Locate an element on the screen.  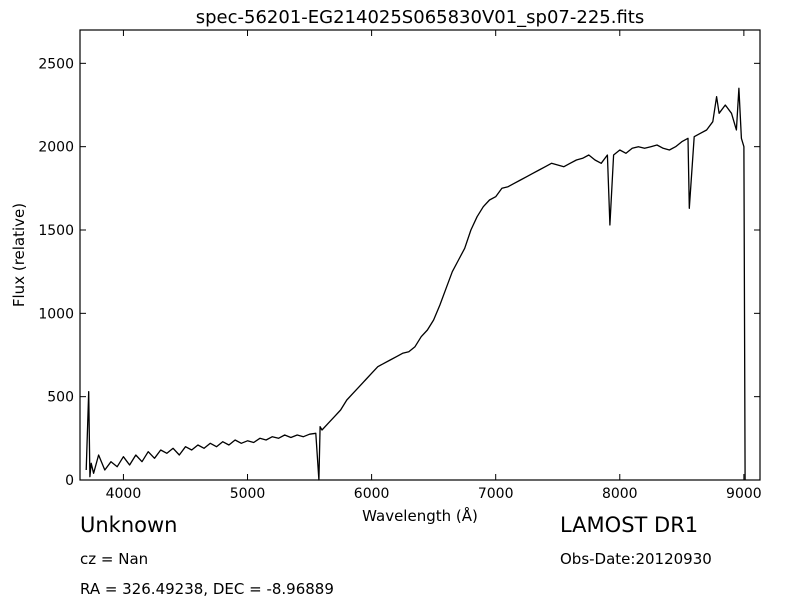
x-tick-label: 5000 is located at coordinates (248, 494).